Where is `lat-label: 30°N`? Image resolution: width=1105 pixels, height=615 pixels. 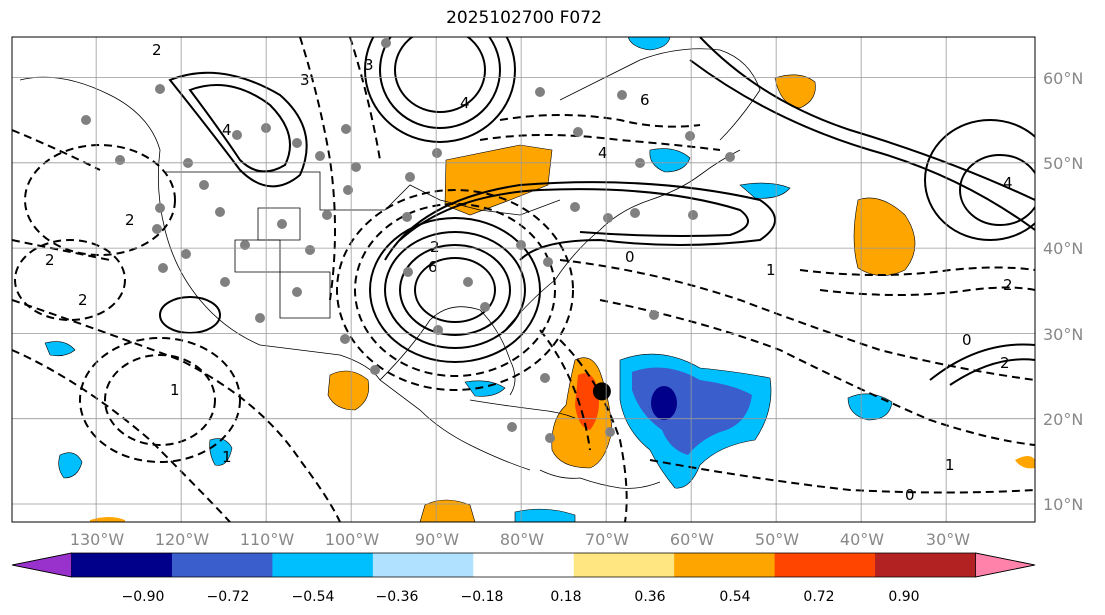 lat-label: 30°N is located at coordinates (1063, 334).